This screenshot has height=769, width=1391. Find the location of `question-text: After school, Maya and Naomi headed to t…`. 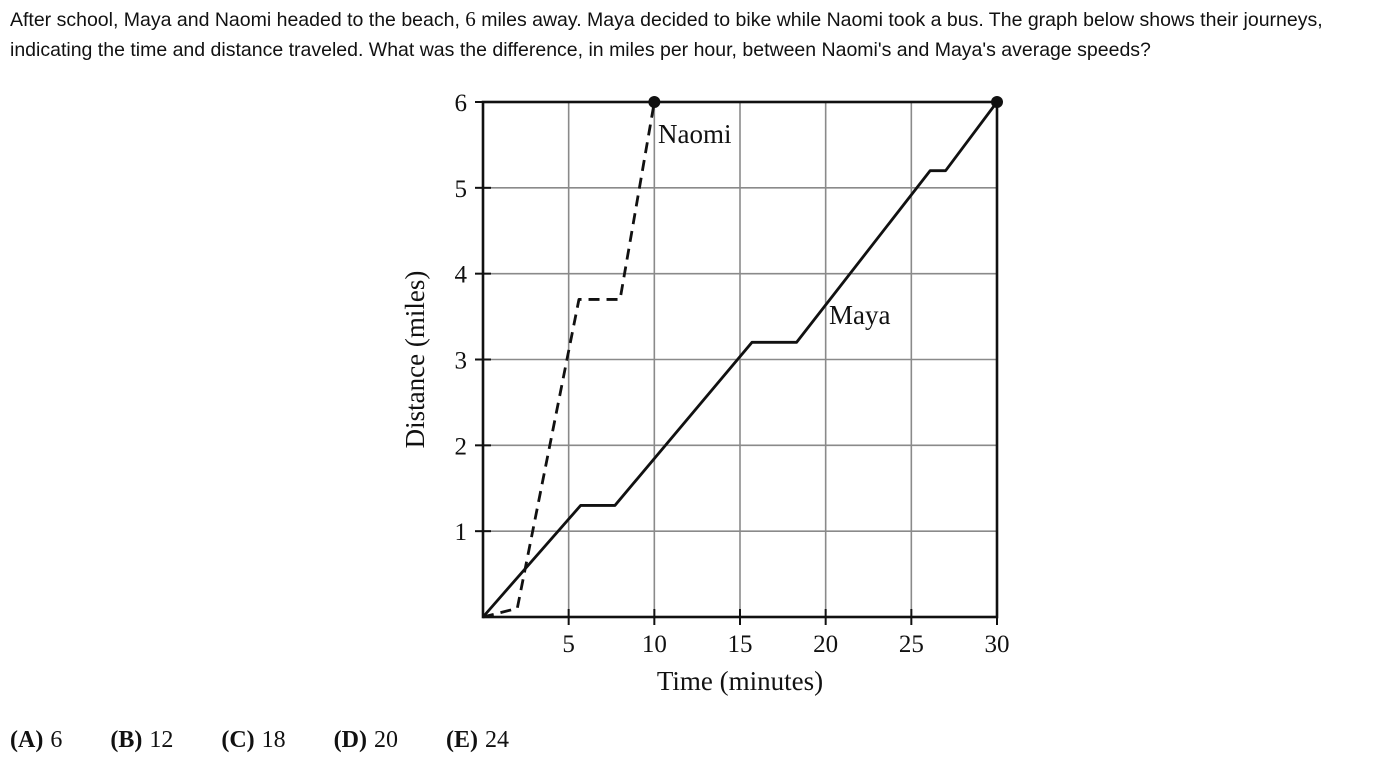

question-text: After school, Maya and Naomi headed to t… is located at coordinates (695, 34).